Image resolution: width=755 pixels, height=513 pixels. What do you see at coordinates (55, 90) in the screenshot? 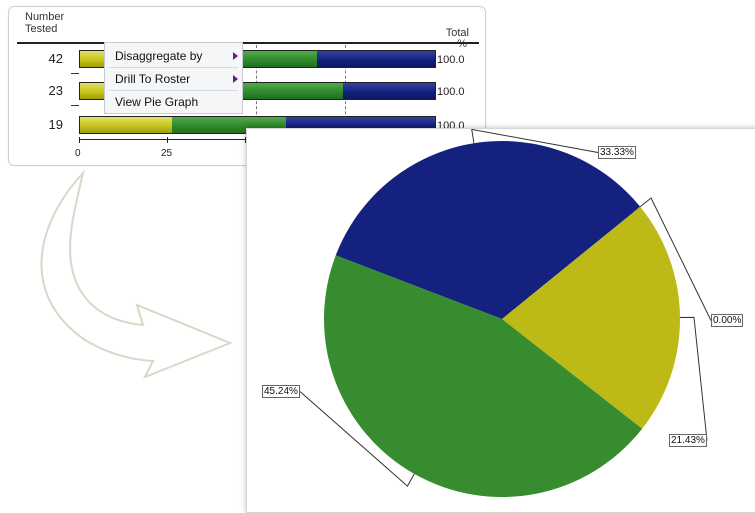
I see `row-count: 23` at bounding box center [55, 90].